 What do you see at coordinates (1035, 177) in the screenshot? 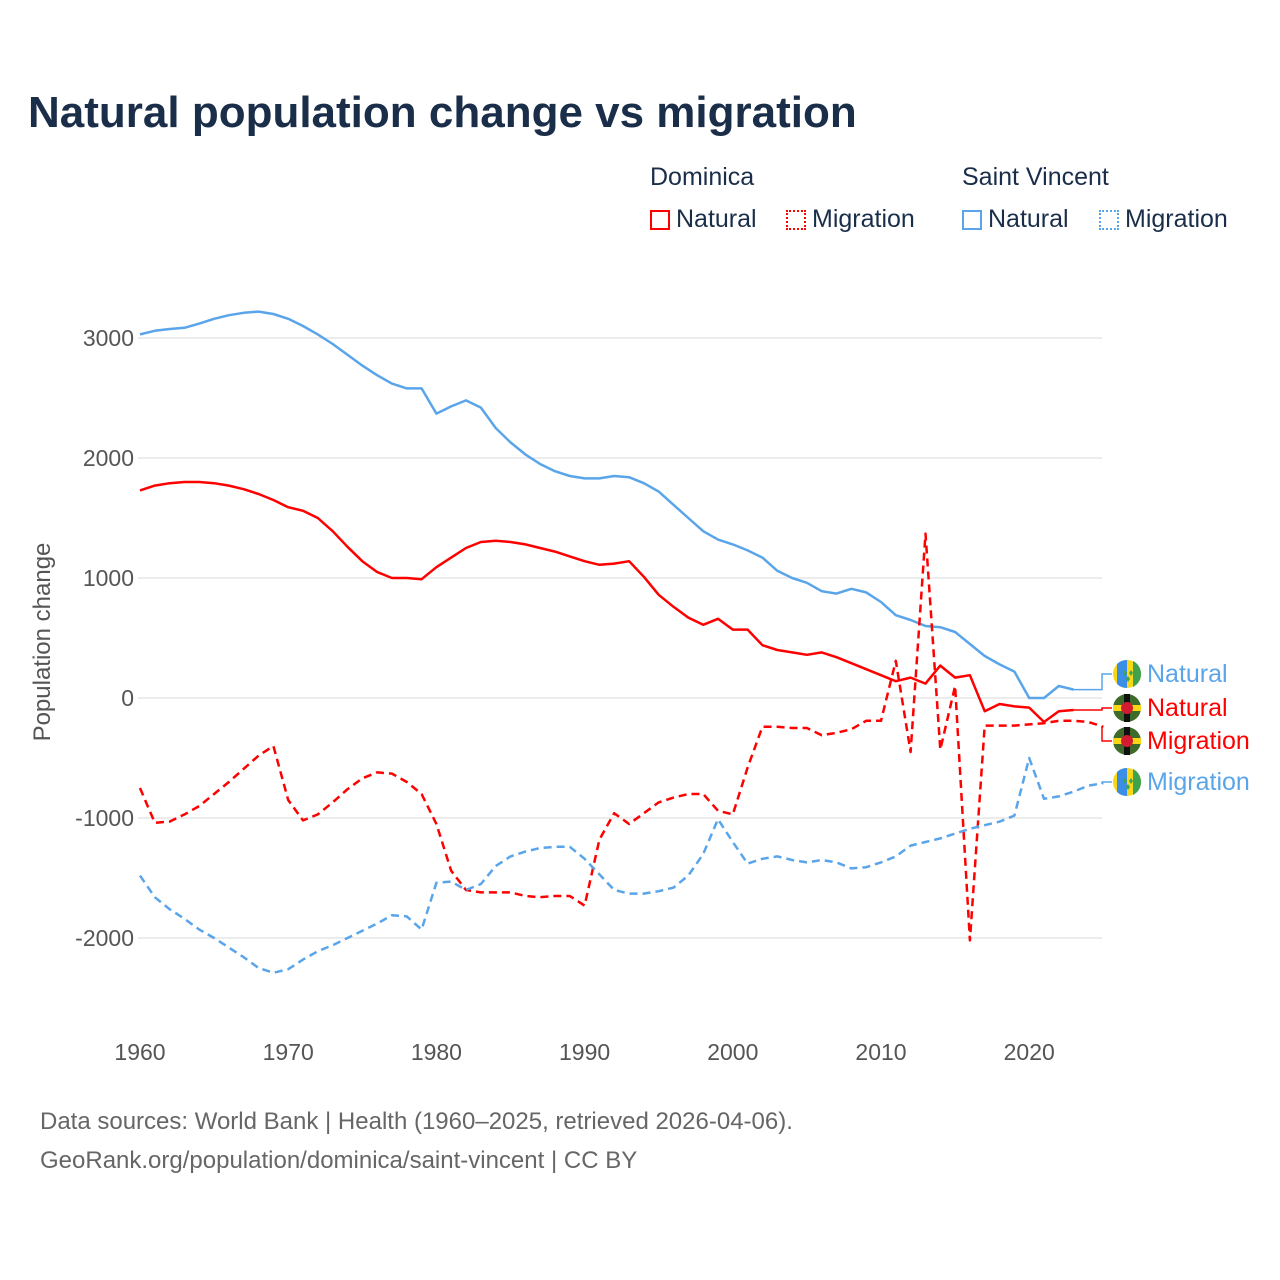
I see `legend-group-saint-vincent: Saint Vincent` at bounding box center [1035, 177].